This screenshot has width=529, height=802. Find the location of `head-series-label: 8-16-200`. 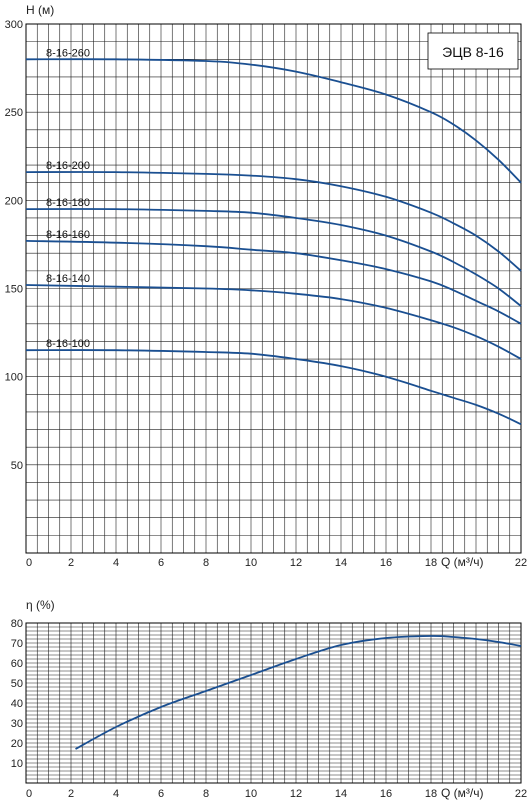

head-series-label: 8-16-200 is located at coordinates (68, 166).